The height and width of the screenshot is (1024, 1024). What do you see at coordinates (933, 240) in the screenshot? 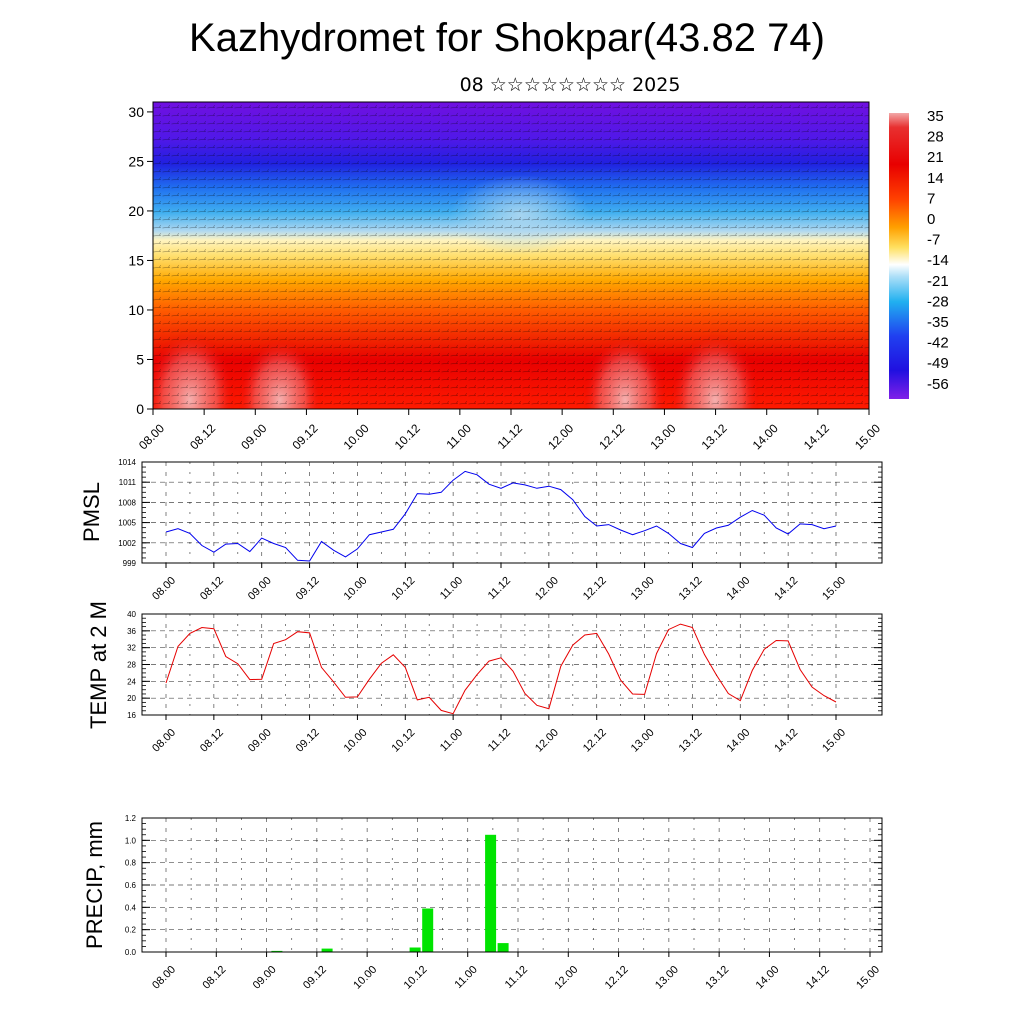
I see `colorbar-label: -7` at bounding box center [933, 240].